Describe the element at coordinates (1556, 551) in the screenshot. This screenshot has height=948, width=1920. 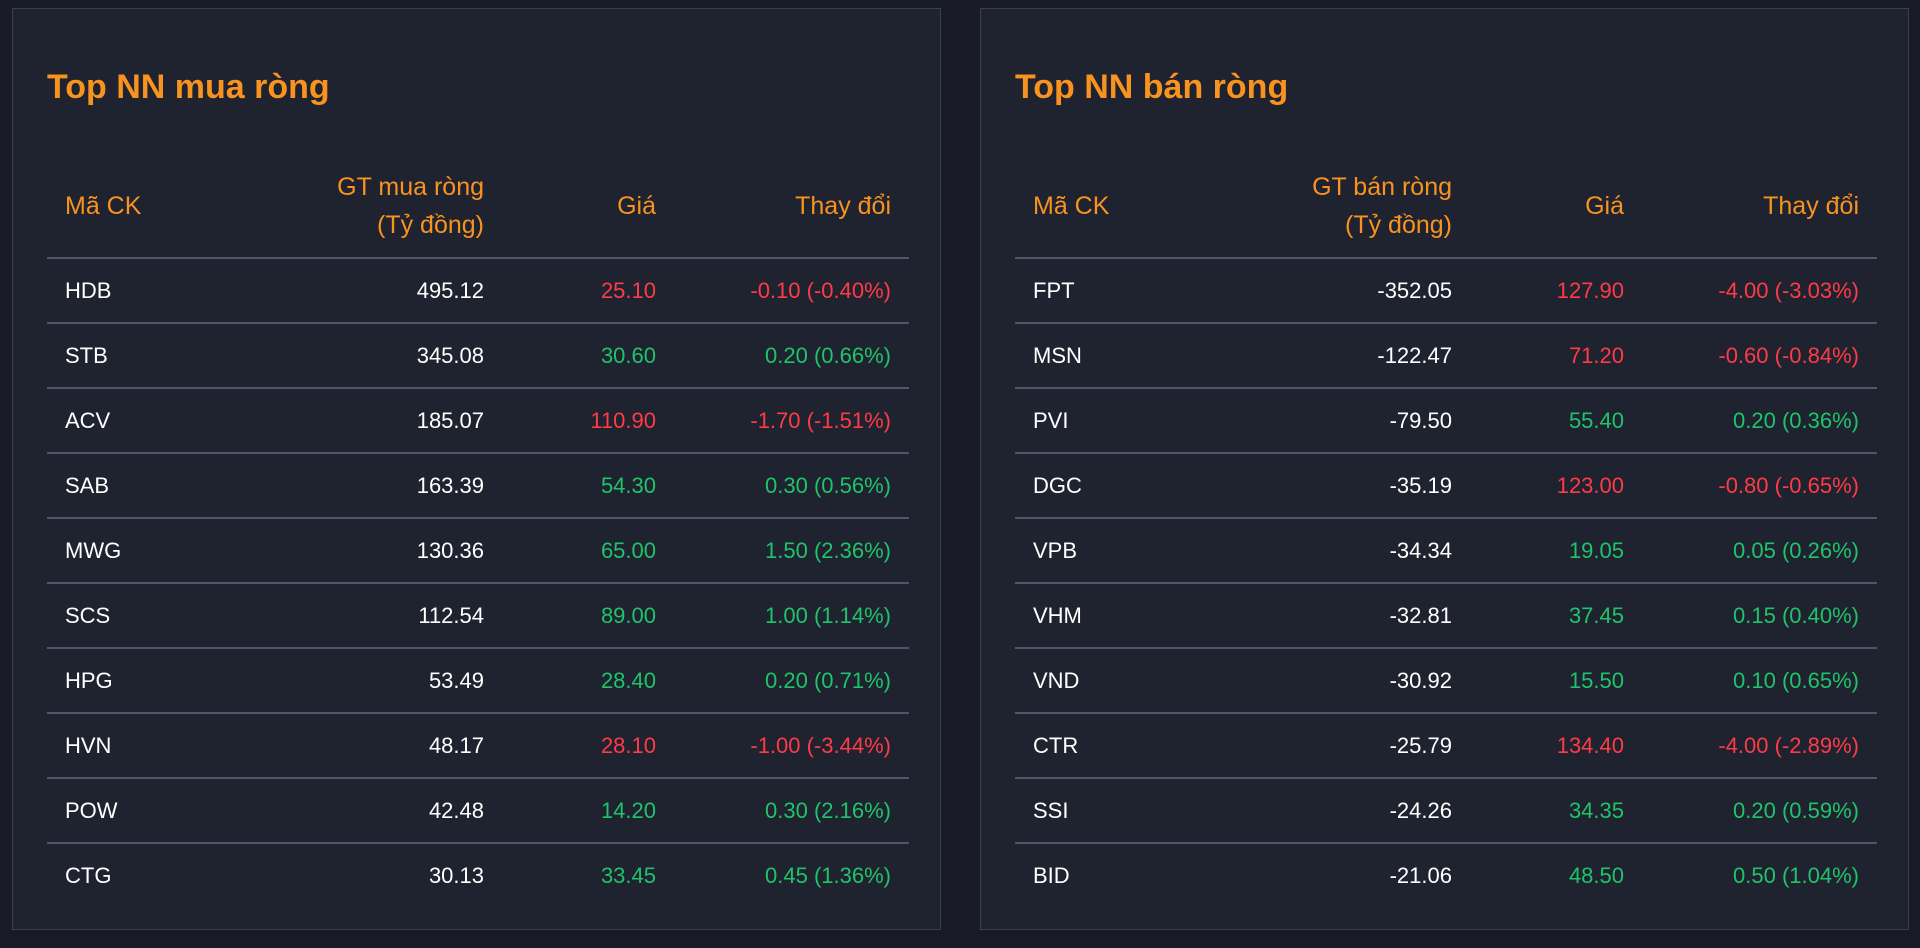
I see `stock-price: 19.05` at that location.